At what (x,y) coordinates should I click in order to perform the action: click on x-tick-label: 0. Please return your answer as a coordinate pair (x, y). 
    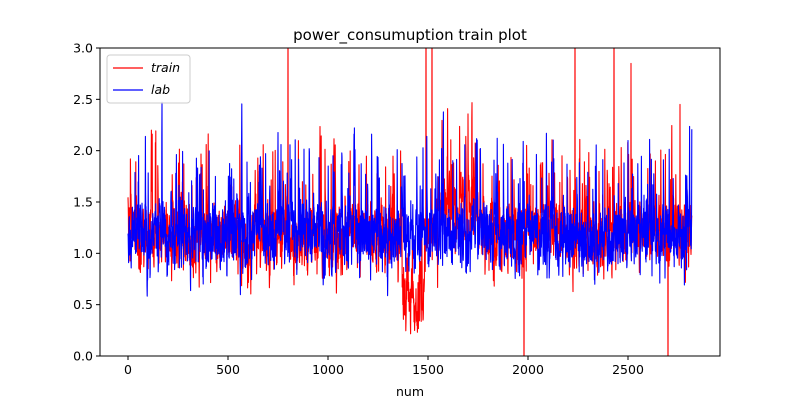
    Looking at the image, I should click on (128, 369).